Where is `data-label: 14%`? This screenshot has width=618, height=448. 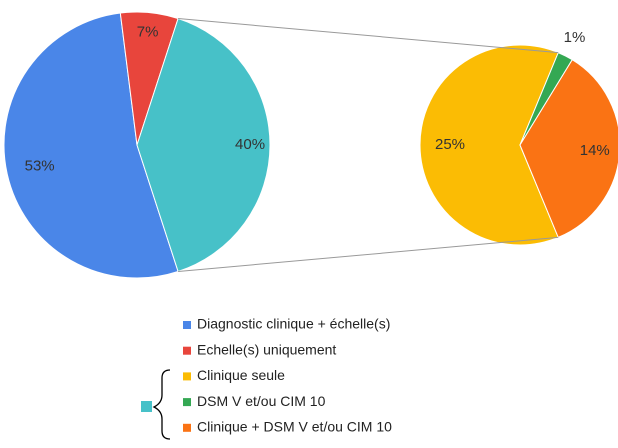 data-label: 14% is located at coordinates (595, 150).